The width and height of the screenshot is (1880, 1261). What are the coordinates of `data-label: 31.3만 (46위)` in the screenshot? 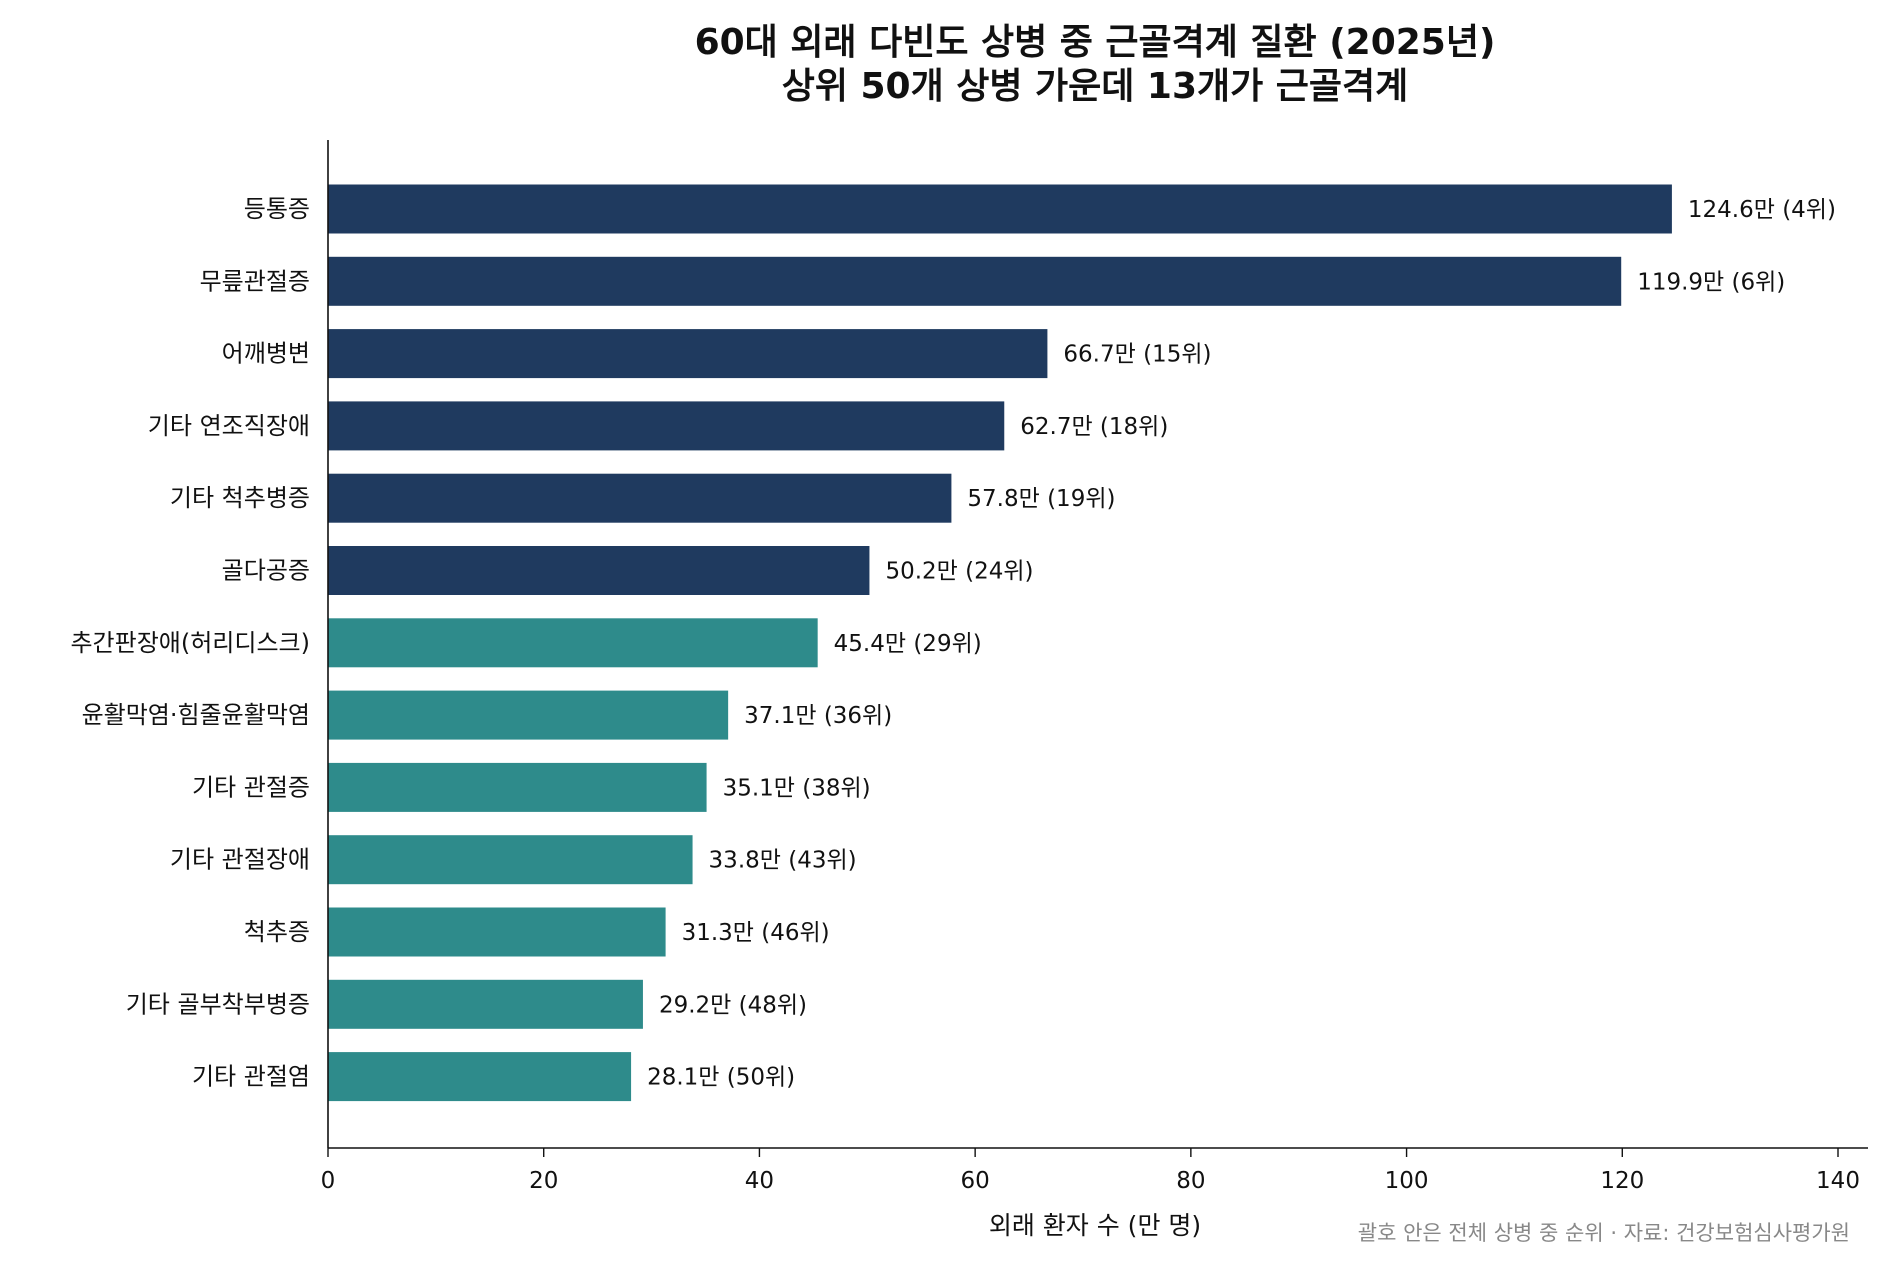 It's located at (756, 933).